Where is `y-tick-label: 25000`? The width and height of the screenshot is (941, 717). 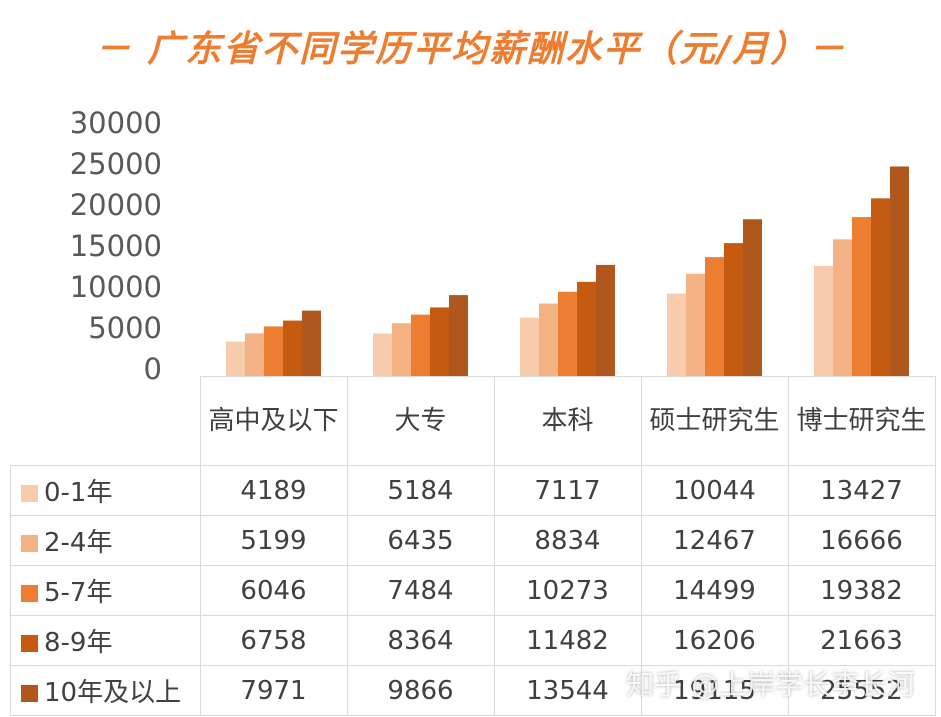
y-tick-label: 25000 is located at coordinates (115, 164).